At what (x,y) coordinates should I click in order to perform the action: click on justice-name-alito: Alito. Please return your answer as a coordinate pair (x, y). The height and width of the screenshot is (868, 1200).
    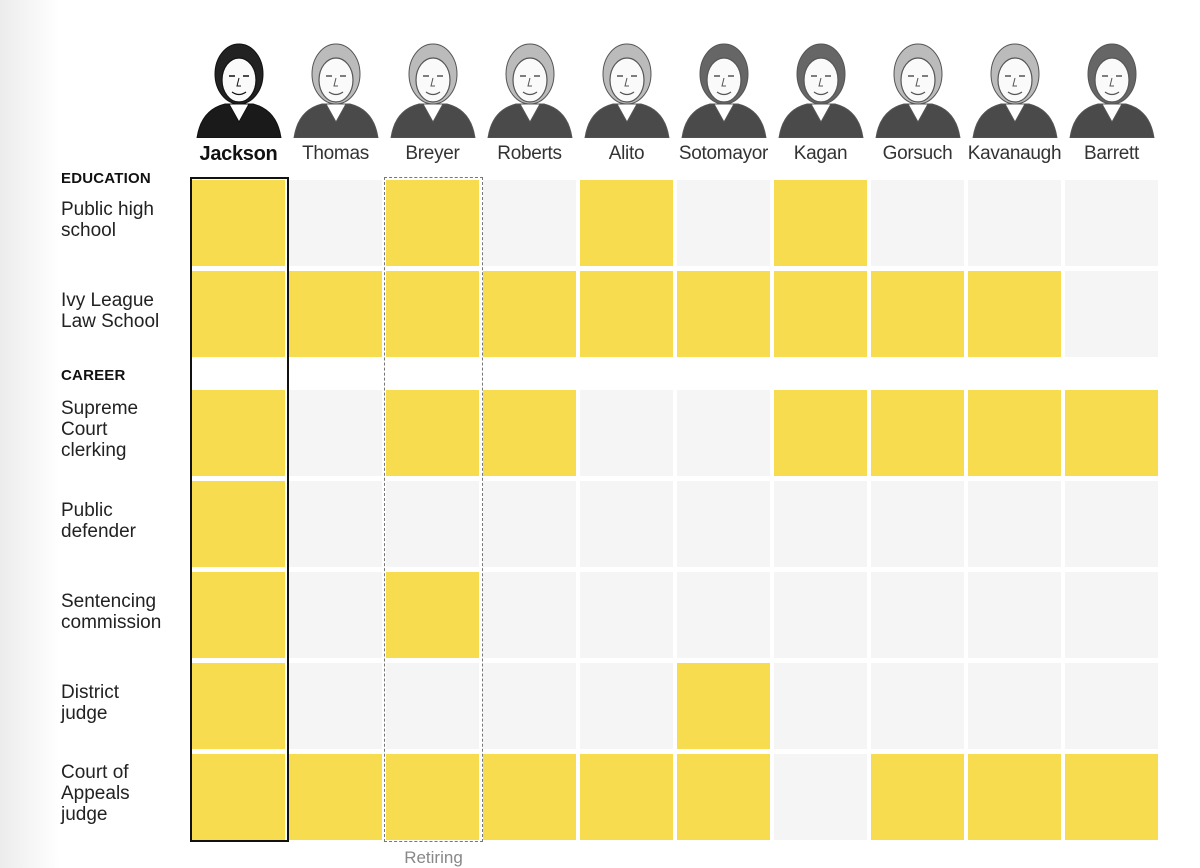
    Looking at the image, I should click on (626, 153).